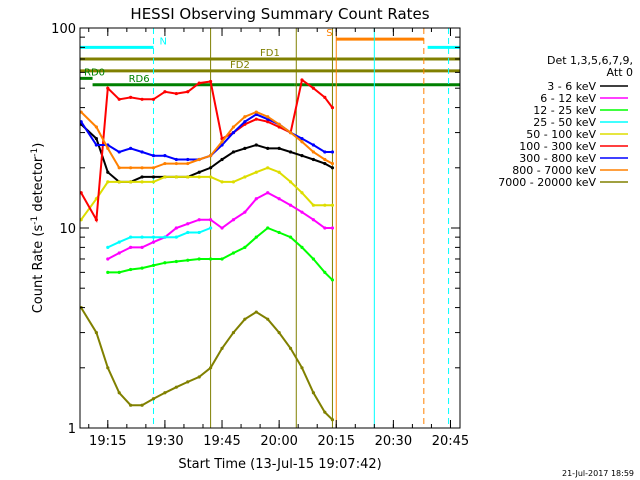 The image size is (640, 480). What do you see at coordinates (336, 441) in the screenshot?
I see `x-tick-label: 20:15` at bounding box center [336, 441].